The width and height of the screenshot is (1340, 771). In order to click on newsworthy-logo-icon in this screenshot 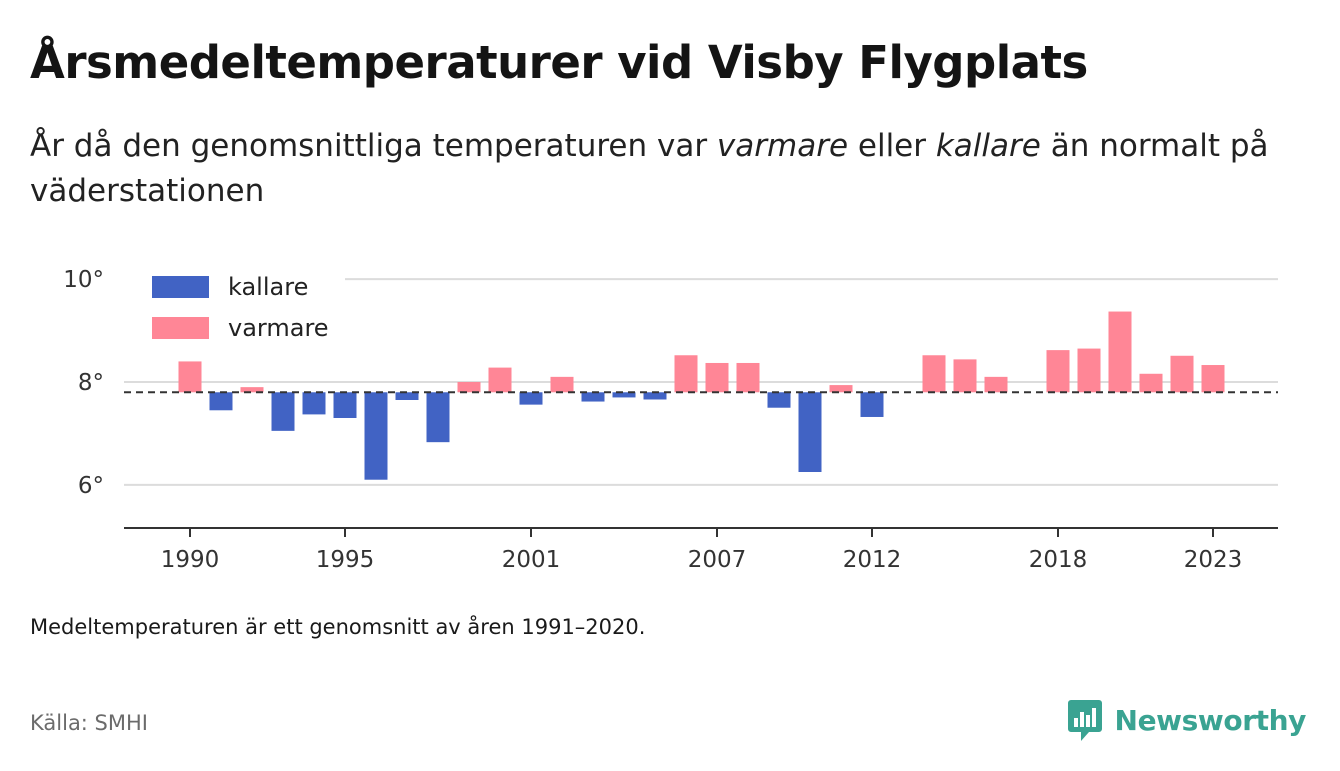, I will do `click(1084, 720)`.